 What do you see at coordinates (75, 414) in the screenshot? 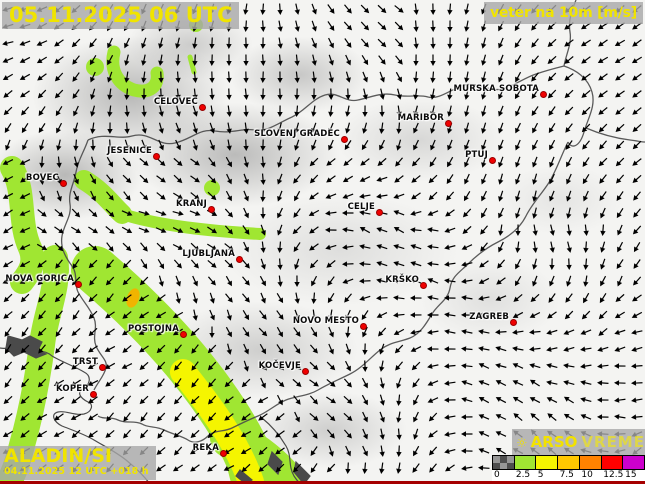
I see `coast-adriatic` at bounding box center [75, 414].